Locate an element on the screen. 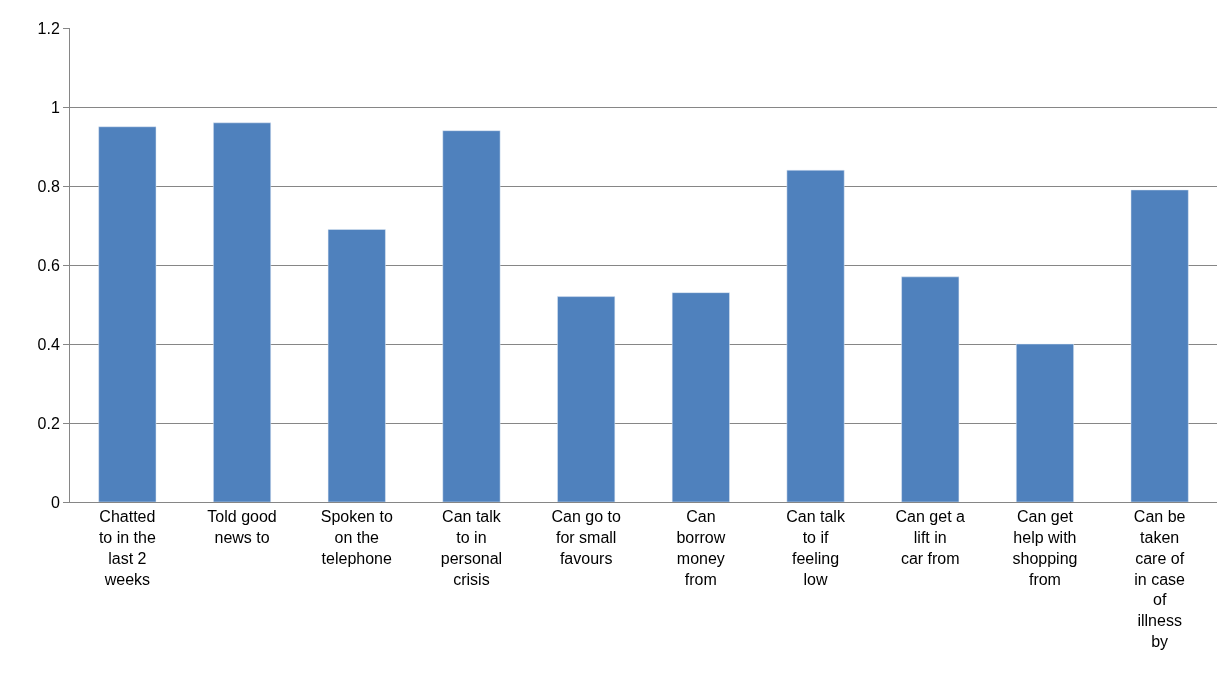  x-tick-label: Can talk to in personal crisis is located at coordinates (471, 548).